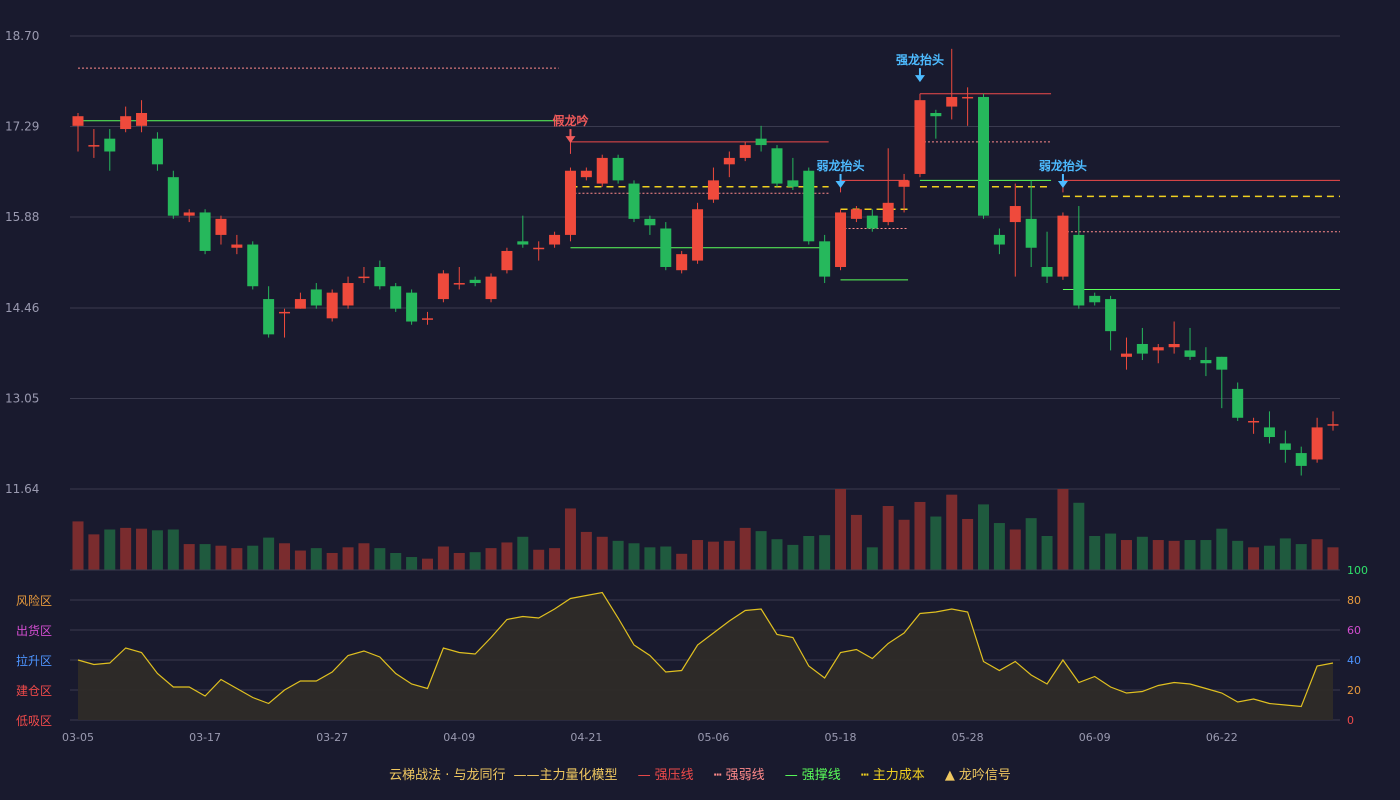 The image size is (1400, 800). What do you see at coordinates (526, 775) in the screenshot?
I see `legend-model-line: ——` at bounding box center [526, 775].